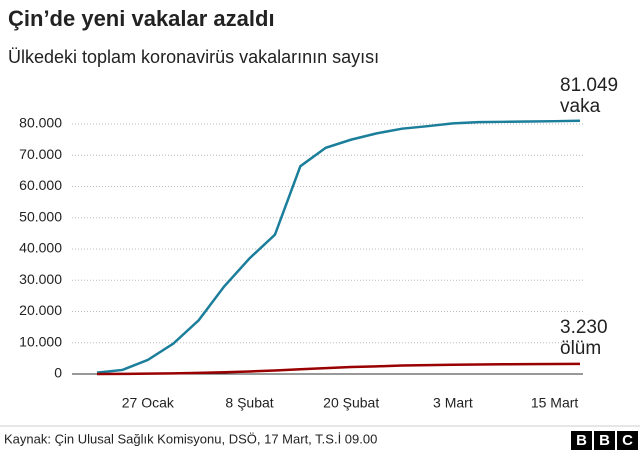  Describe the element at coordinates (453, 403) in the screenshot. I see `x-tick-label: 3 Mart` at that location.